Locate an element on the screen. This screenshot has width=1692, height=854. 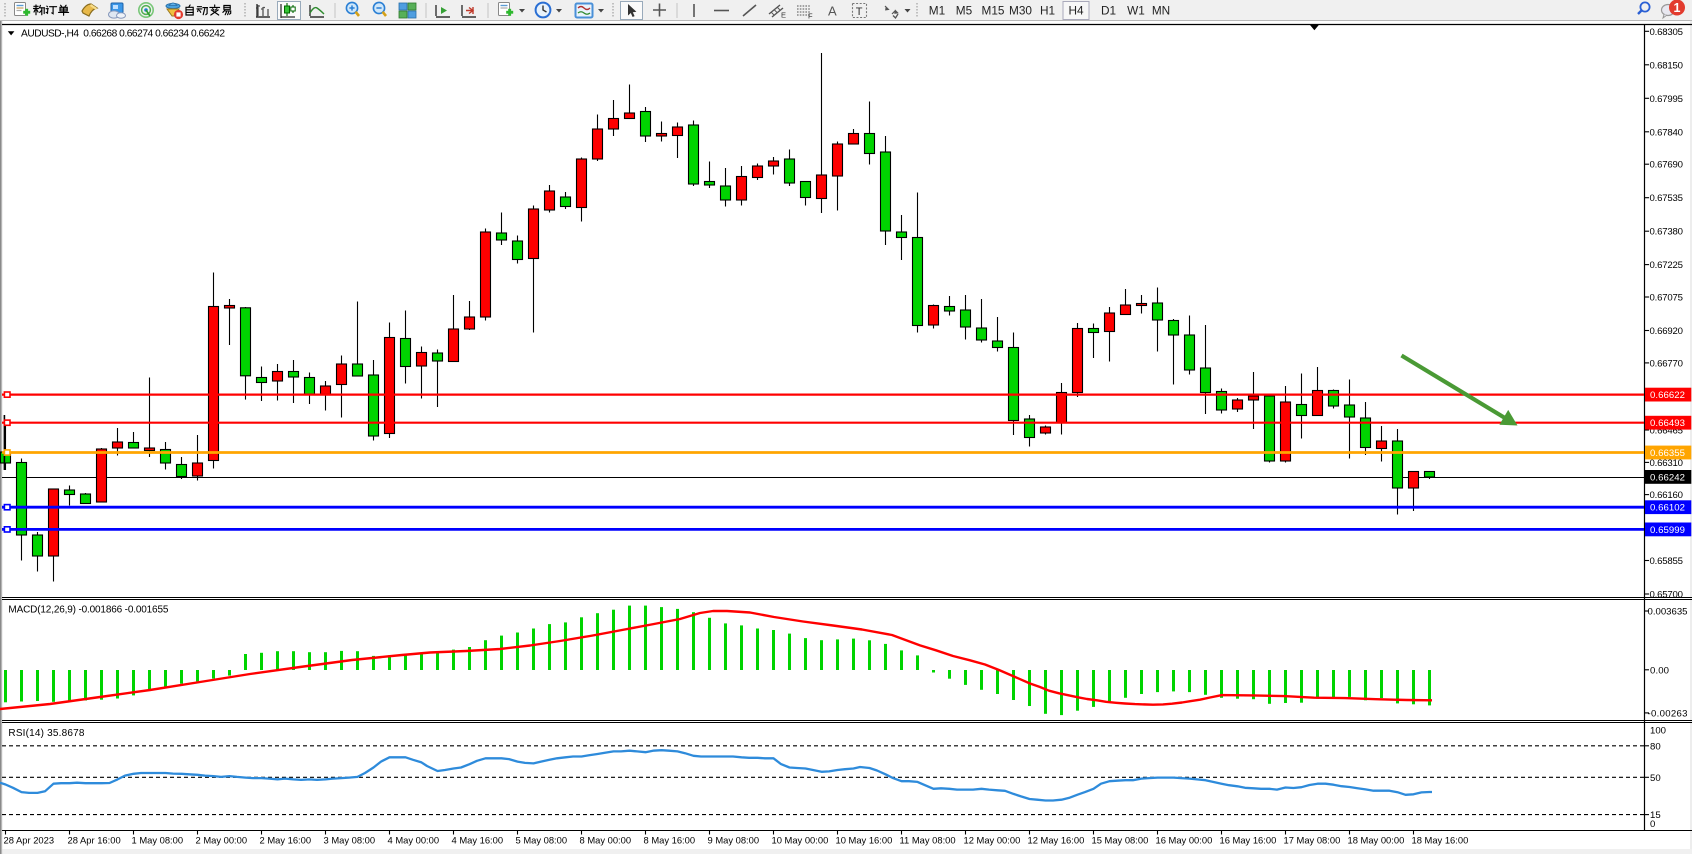
svg-text: 5 May 08:00 is located at coordinates (542, 839).